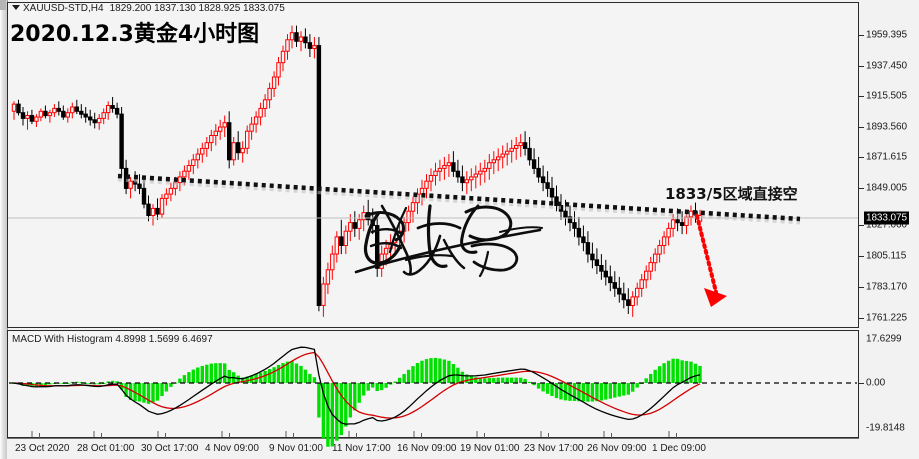 The height and width of the screenshot is (459, 919). What do you see at coordinates (197, 8) in the screenshot?
I see `ohlc-quotes: 1829.200 1837.130 1828.925 1833.075` at bounding box center [197, 8].